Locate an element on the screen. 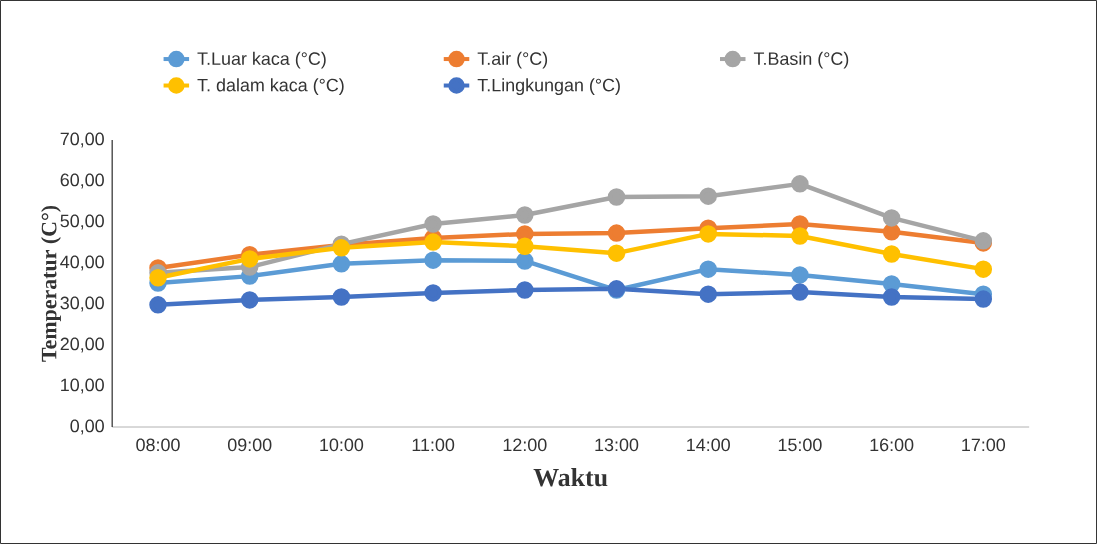  x-tick-label: 11:00 is located at coordinates (433, 445).